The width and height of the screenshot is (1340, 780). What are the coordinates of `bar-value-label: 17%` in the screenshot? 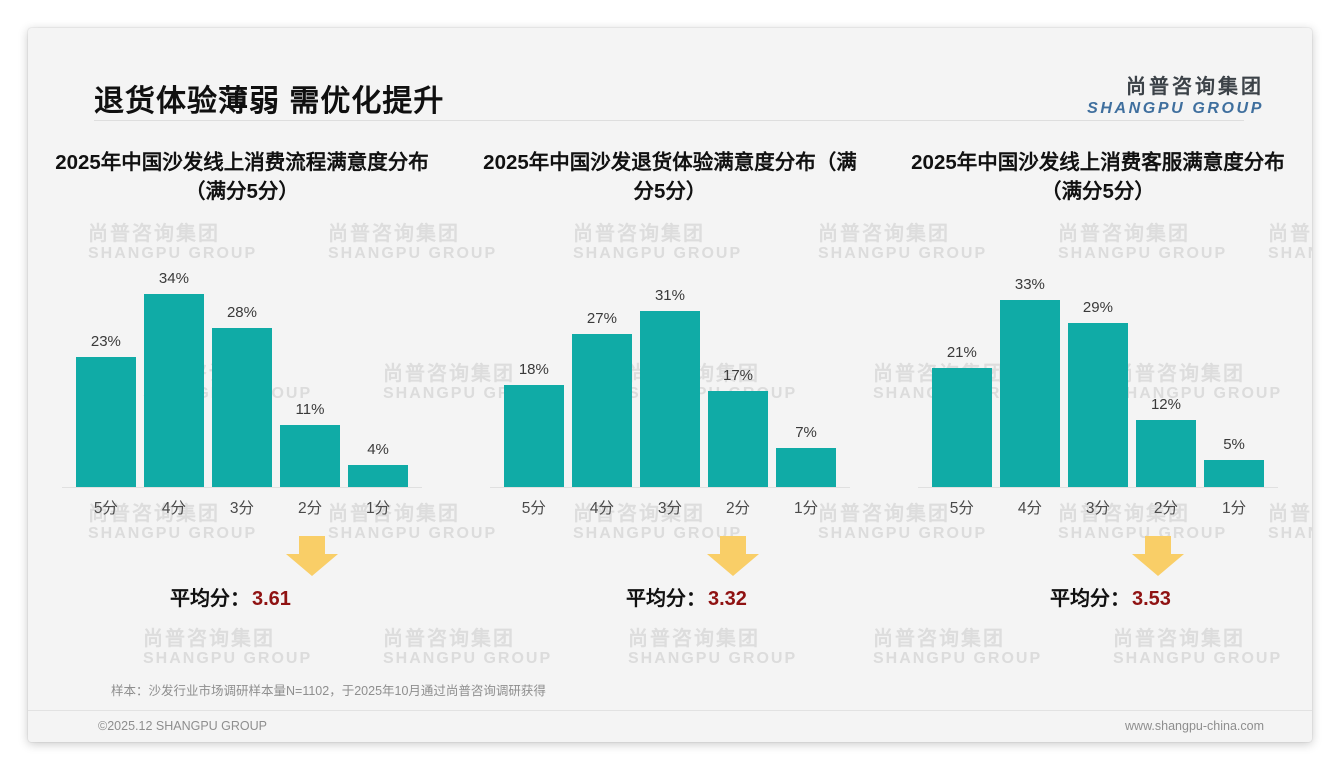 It's located at (738, 376).